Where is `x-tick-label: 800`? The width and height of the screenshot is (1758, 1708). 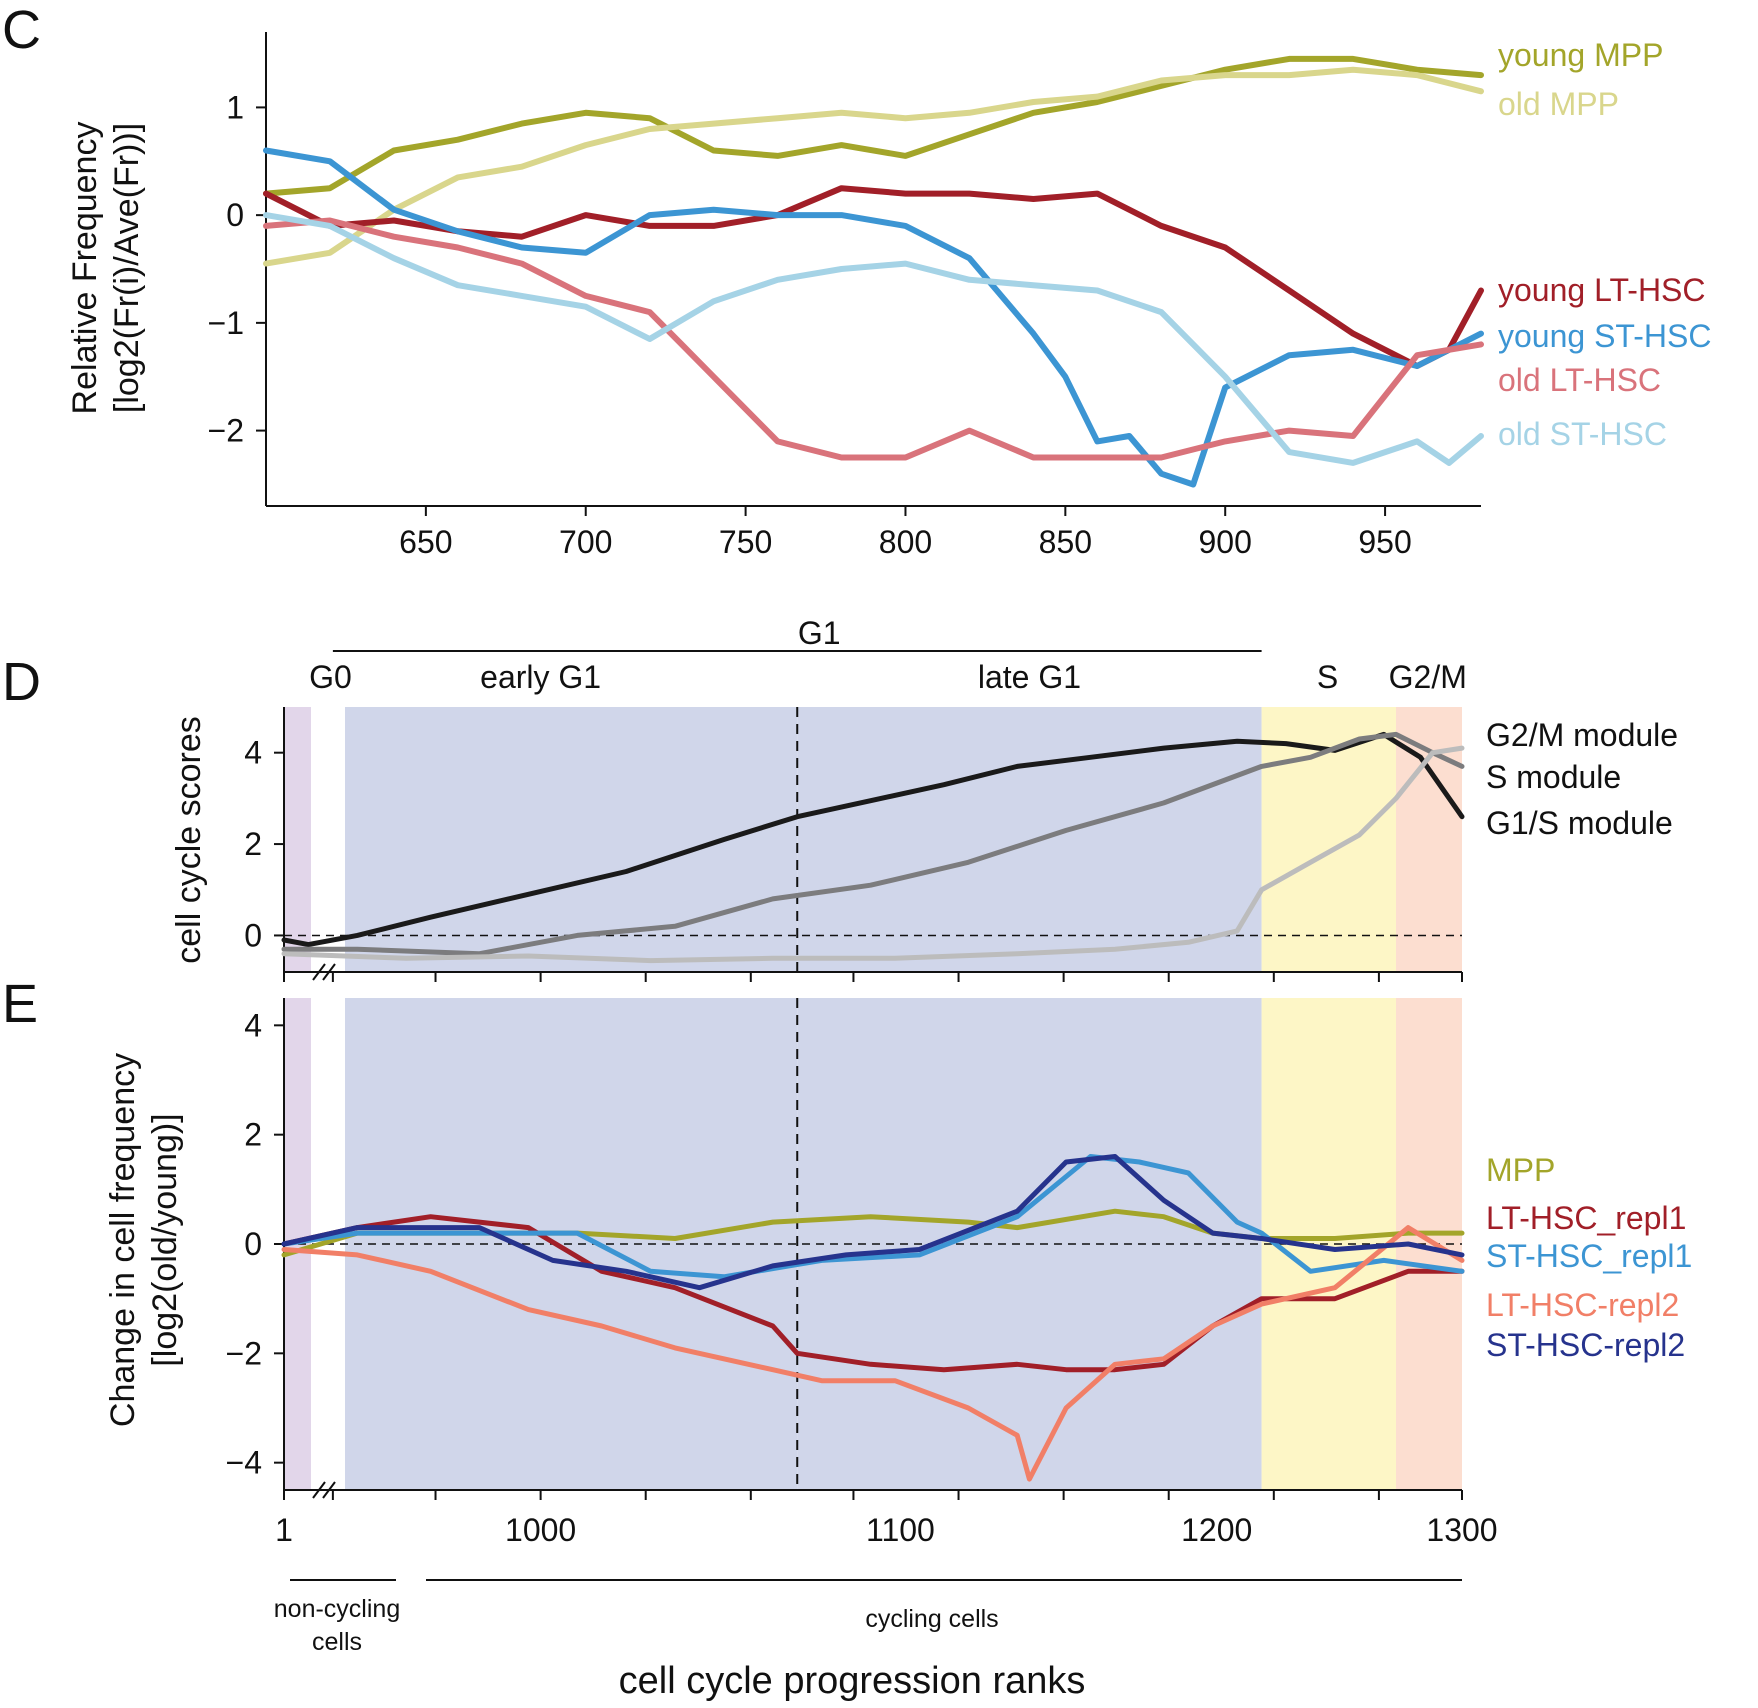 x-tick-label: 800 is located at coordinates (905, 542).